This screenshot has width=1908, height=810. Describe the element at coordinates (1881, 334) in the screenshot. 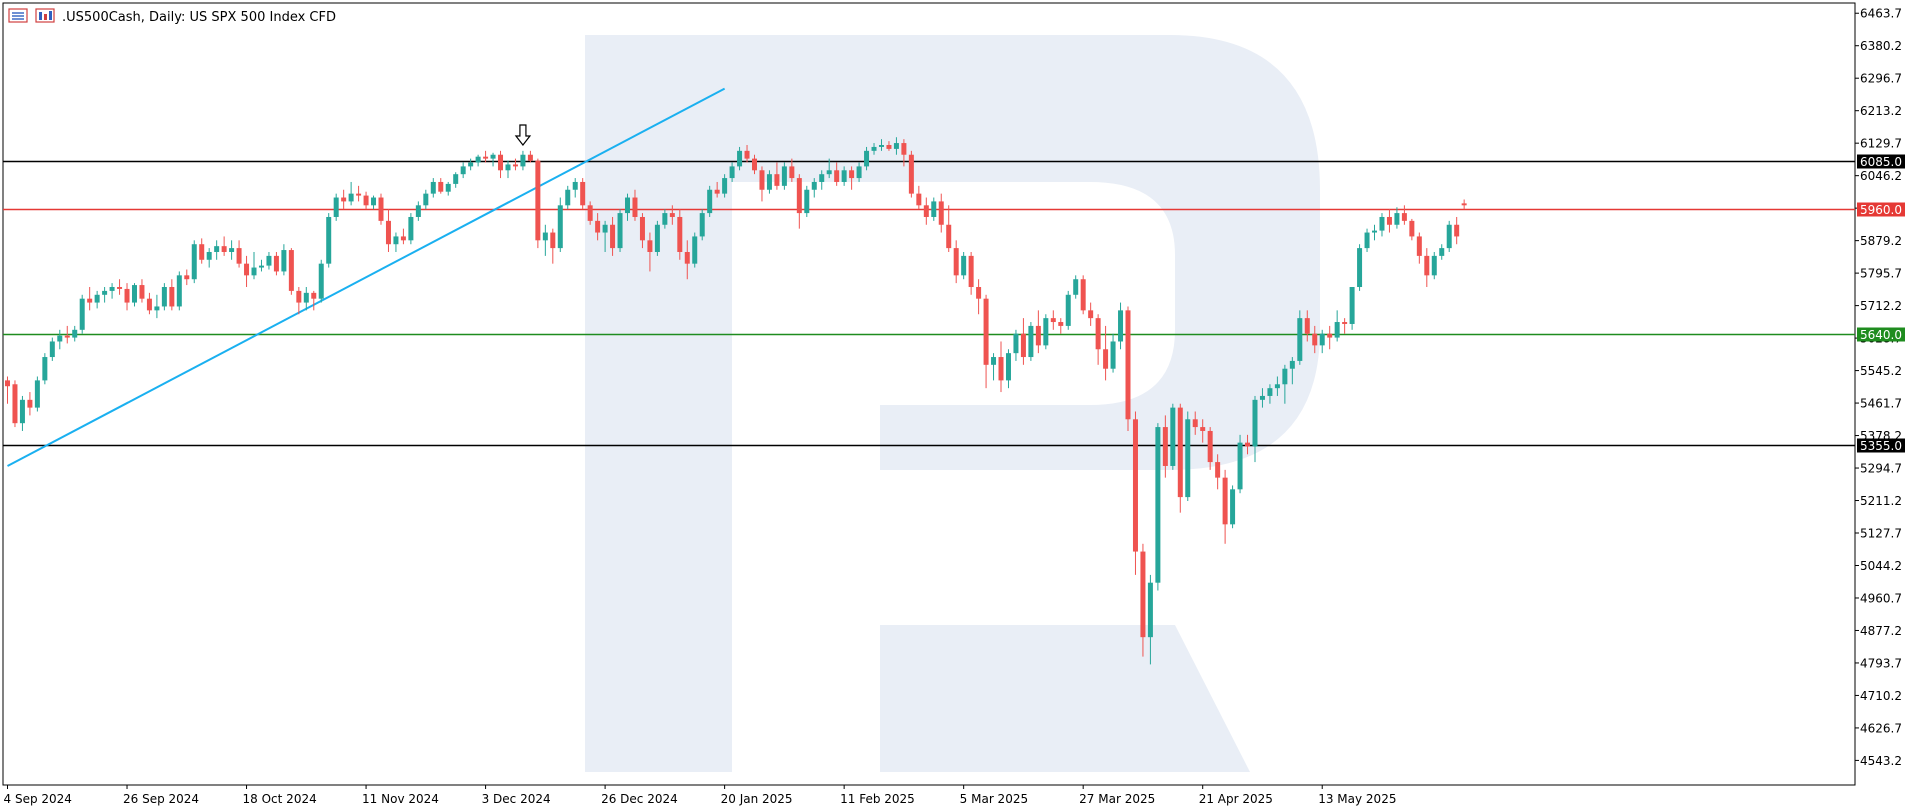

I see `level-label-level-5640: 5640.0` at that location.